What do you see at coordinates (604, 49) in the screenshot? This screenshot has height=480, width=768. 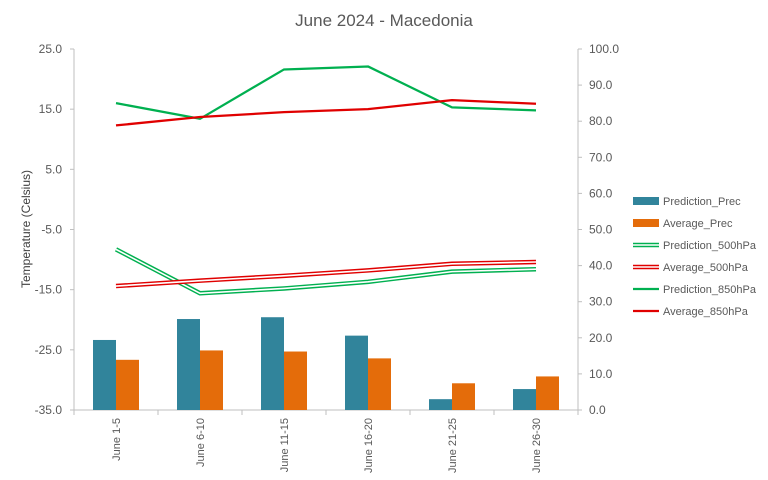 I see `y2-tick-label: 100.0` at bounding box center [604, 49].